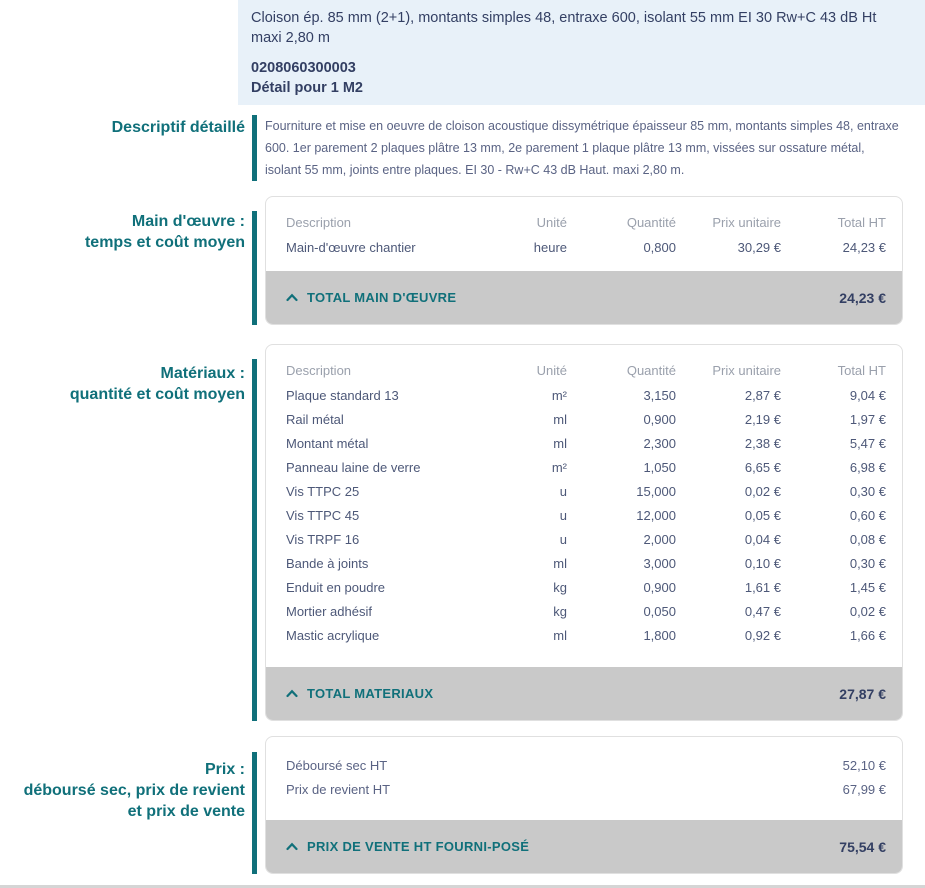  I want to click on main-oeuvre-label-line1: Main d'œuvre :, so click(188, 222).